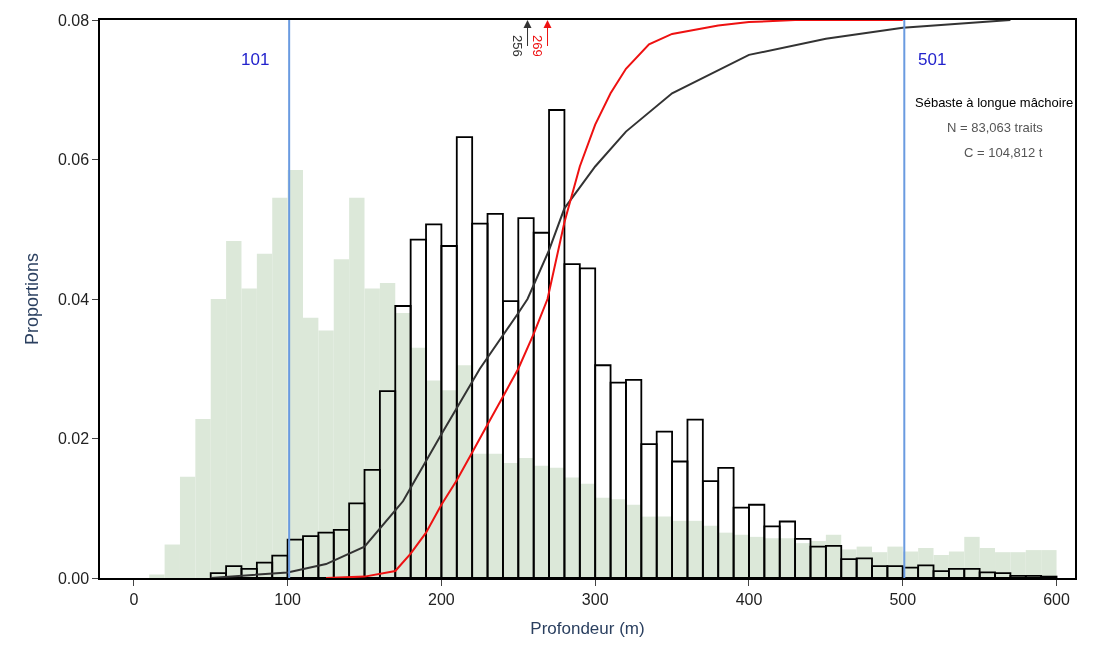  I want to click on annotation: C = 104,812 t, so click(1003, 152).